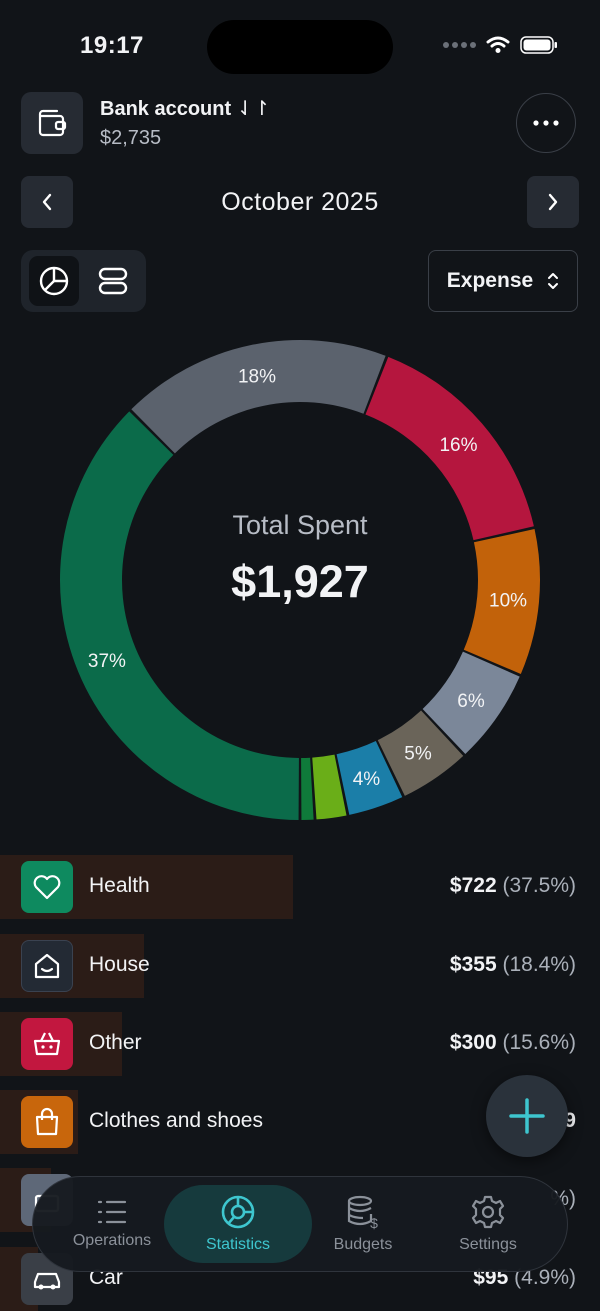  I want to click on donut-slice-label: 18%, so click(257, 376).